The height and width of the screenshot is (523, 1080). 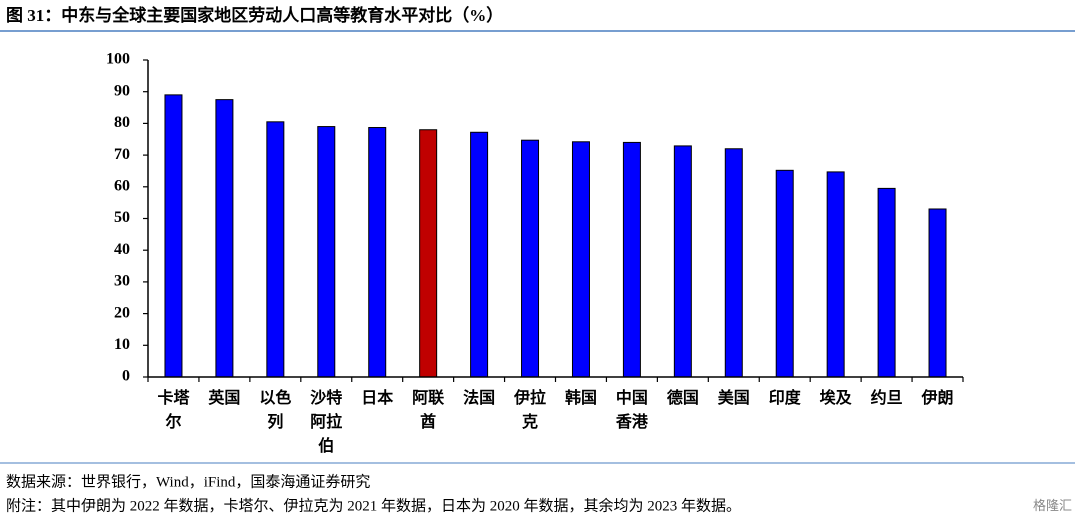 What do you see at coordinates (377, 397) in the screenshot?
I see `x-tick-label: 日本` at bounding box center [377, 397].